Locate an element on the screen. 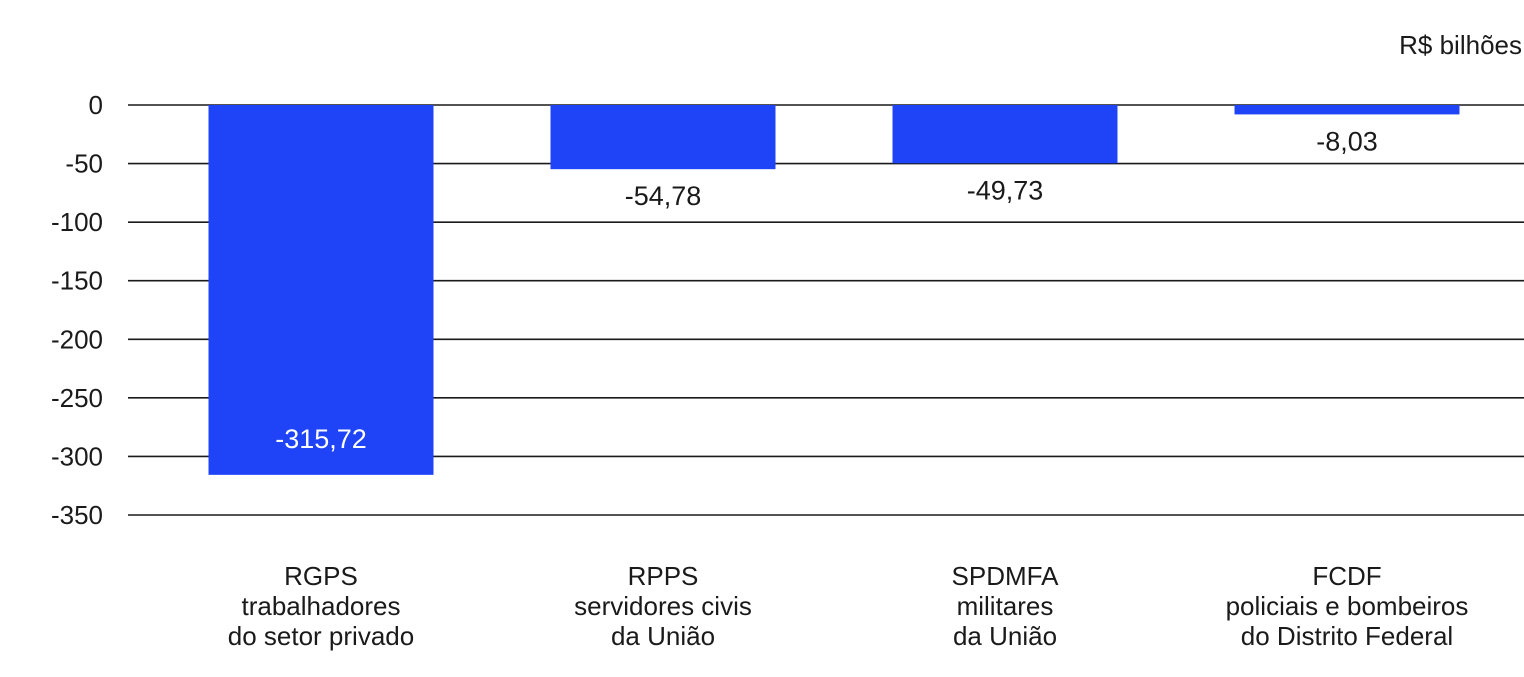 The height and width of the screenshot is (677, 1524). category-label: SPDMFA militares da União is located at coordinates (1006, 606).